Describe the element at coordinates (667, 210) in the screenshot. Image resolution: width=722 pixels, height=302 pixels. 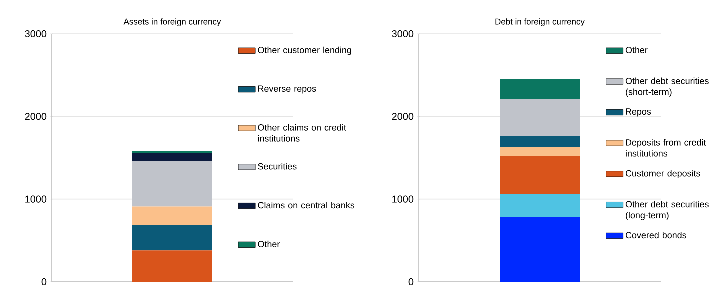
I see `legend-label: Other debt securities (long-term)` at that location.